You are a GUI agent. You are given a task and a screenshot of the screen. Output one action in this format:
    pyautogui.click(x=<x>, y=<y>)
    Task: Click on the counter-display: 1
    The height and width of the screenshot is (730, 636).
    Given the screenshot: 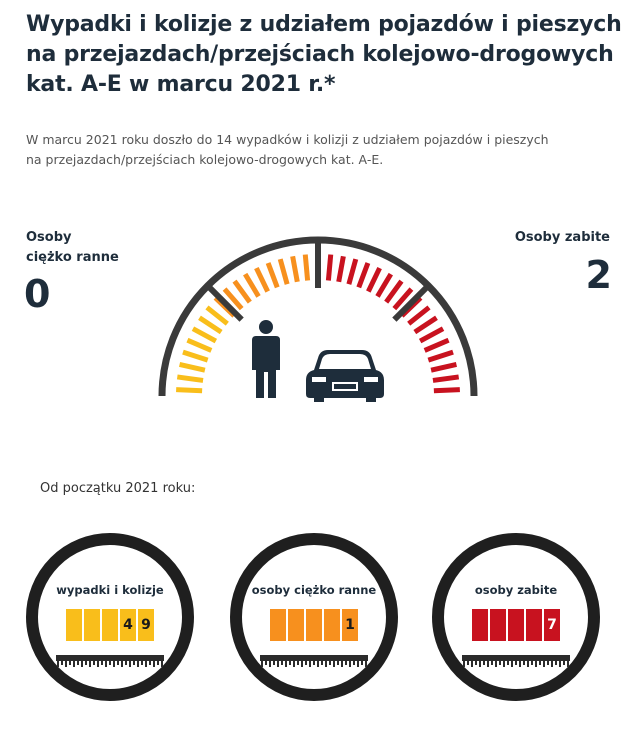 What is the action you would take?
    pyautogui.click(x=314, y=625)
    